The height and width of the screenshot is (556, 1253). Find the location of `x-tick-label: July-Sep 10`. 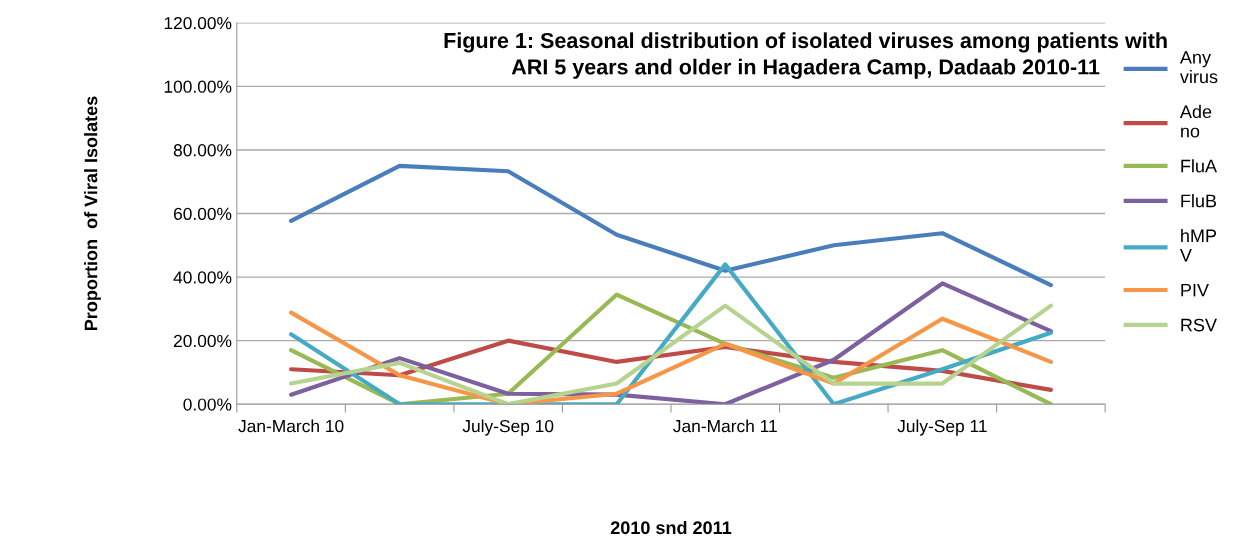

x-tick-label: July-Sep 10 is located at coordinates (508, 427).